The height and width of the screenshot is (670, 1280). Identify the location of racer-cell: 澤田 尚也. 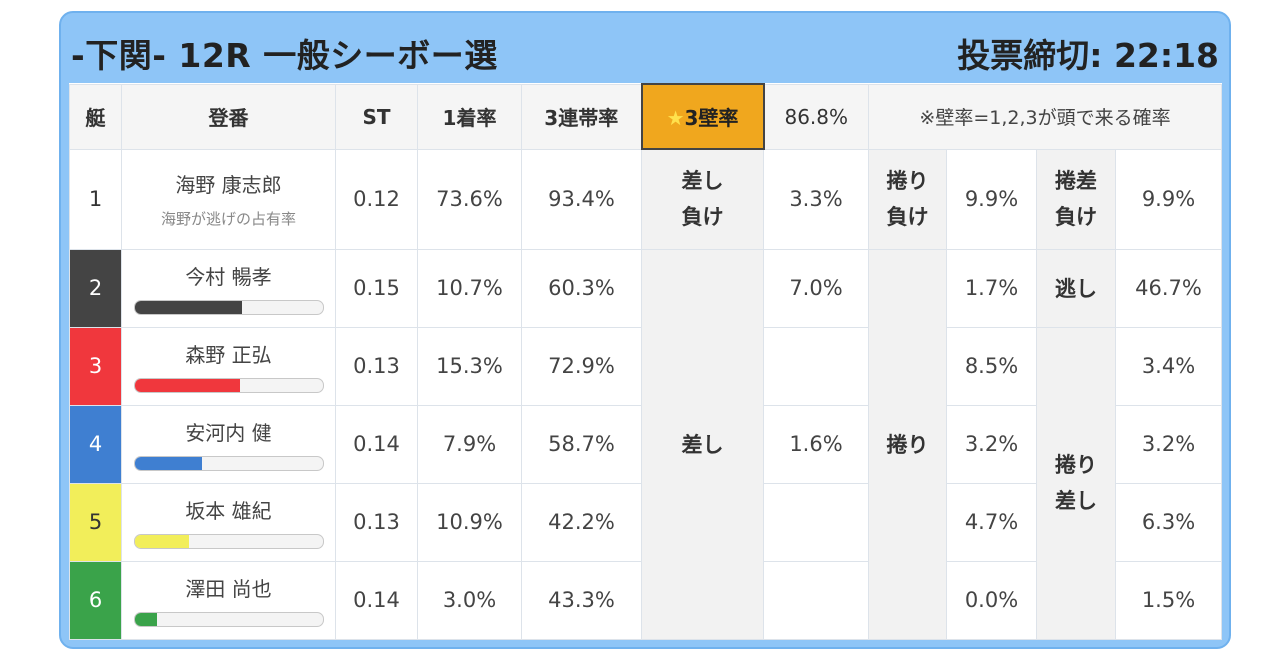
(228, 600).